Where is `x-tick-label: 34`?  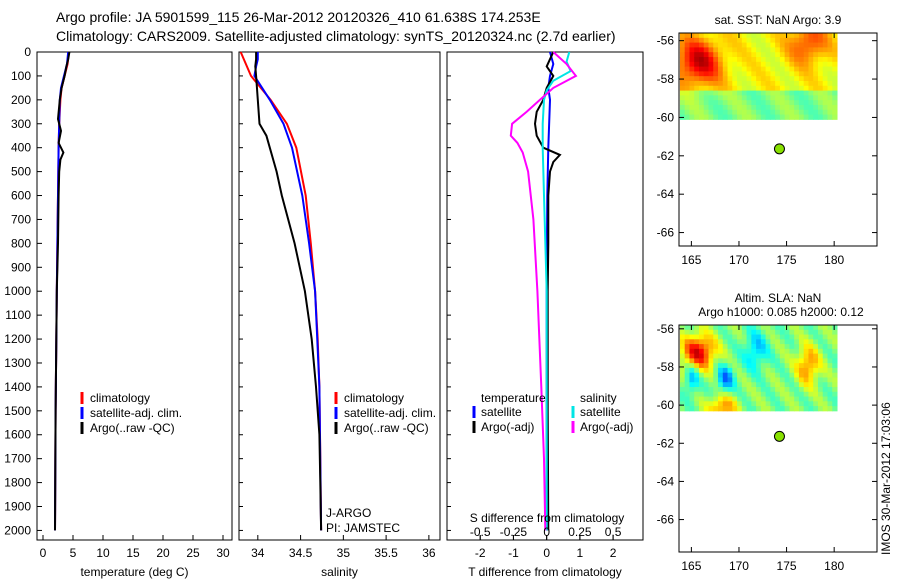 x-tick-label: 34 is located at coordinates (258, 553).